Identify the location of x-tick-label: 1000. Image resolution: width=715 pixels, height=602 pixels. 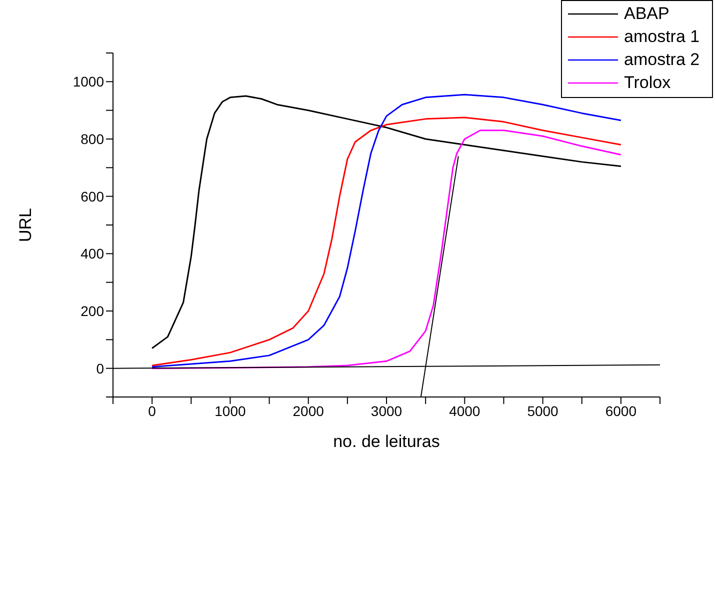
(230, 410).